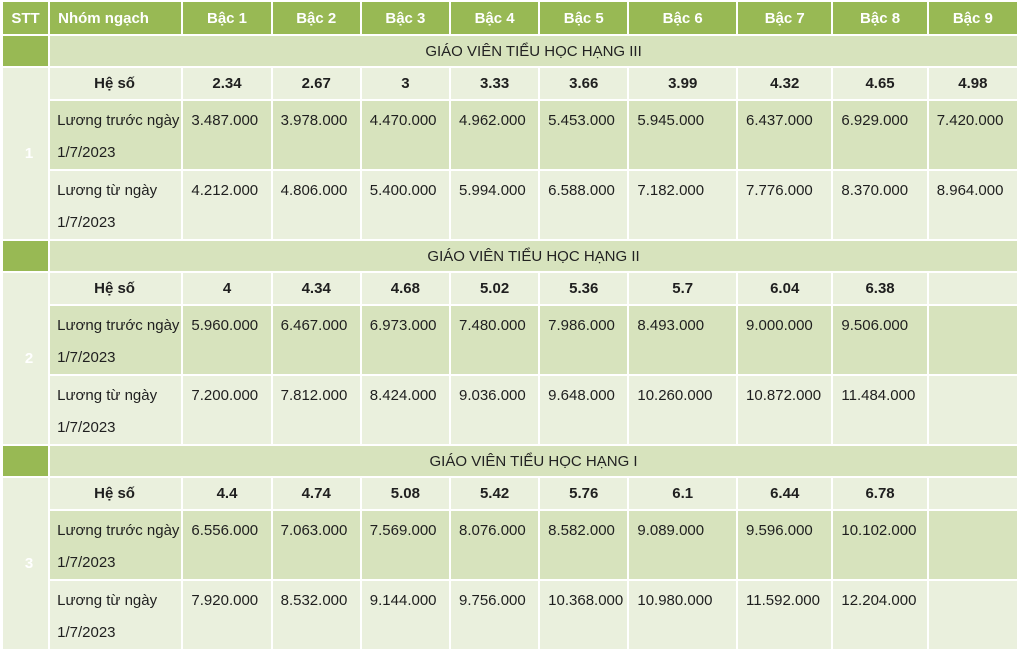 Image resolution: width=1020 pixels, height=651 pixels. I want to click on coefficient-cell: 4.34, so click(316, 288).